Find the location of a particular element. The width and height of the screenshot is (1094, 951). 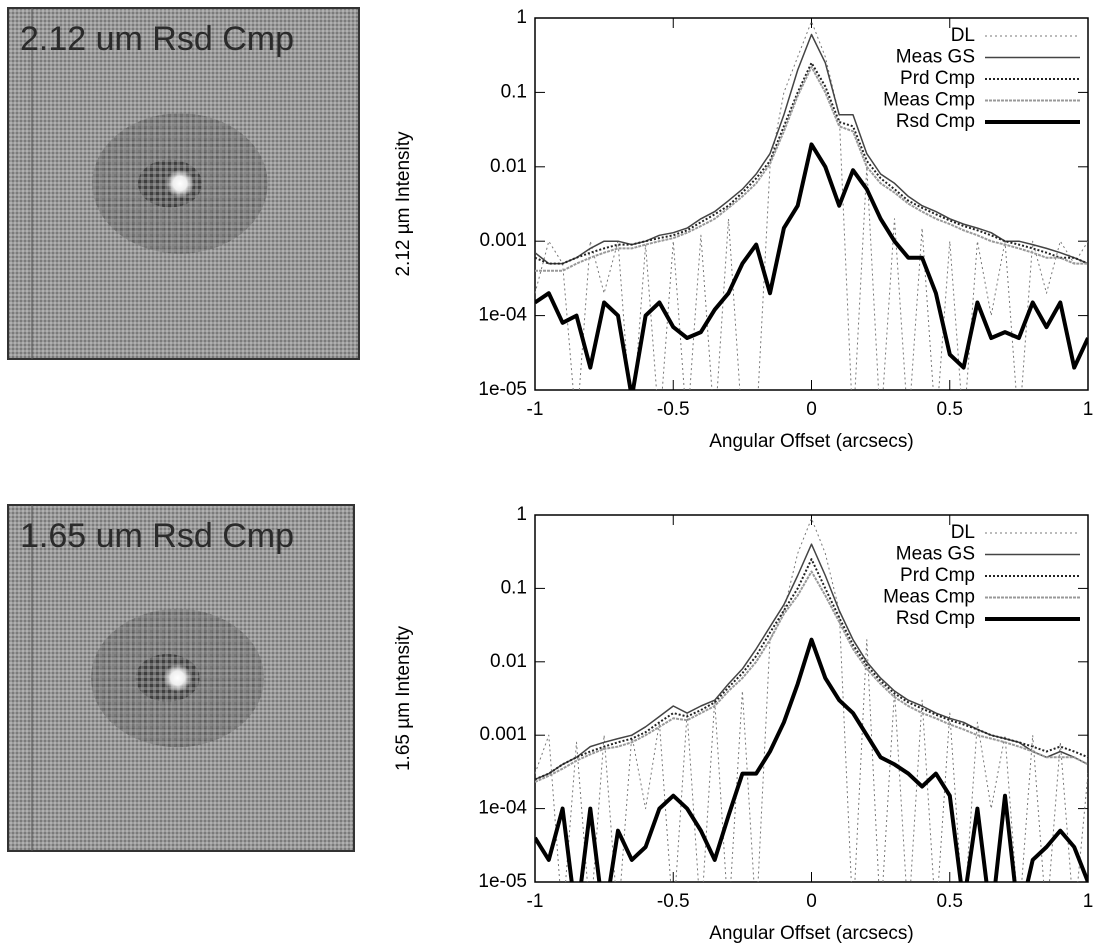

image-panel: 2.12 um Rsd Cmp is located at coordinates (183, 183).